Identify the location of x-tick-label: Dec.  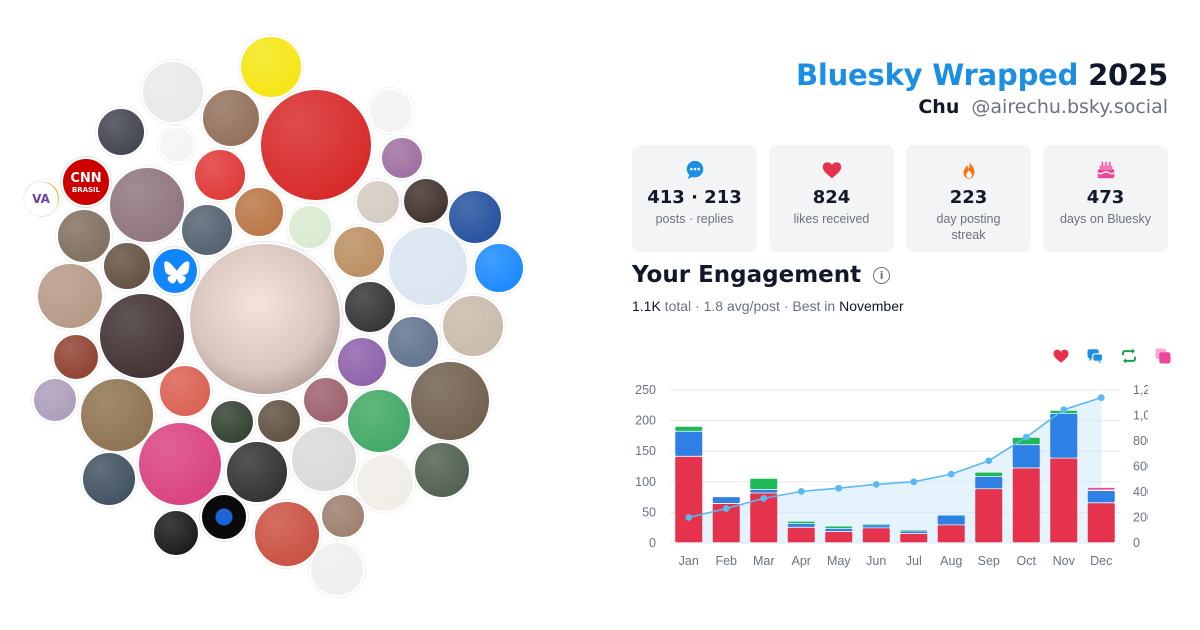
(1101, 561).